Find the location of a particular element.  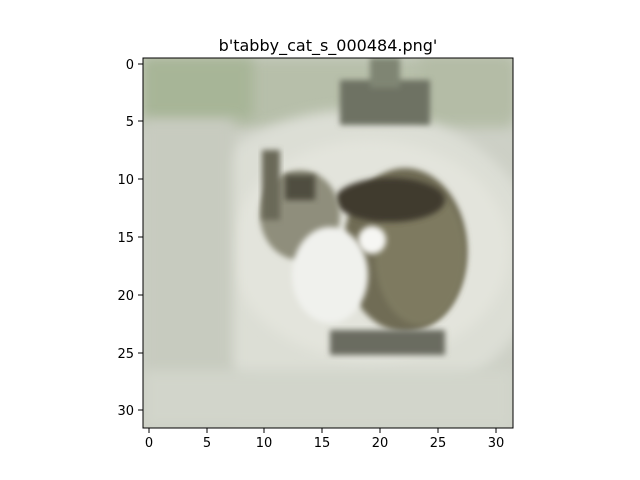

x-tick-label: 10 is located at coordinates (264, 443).